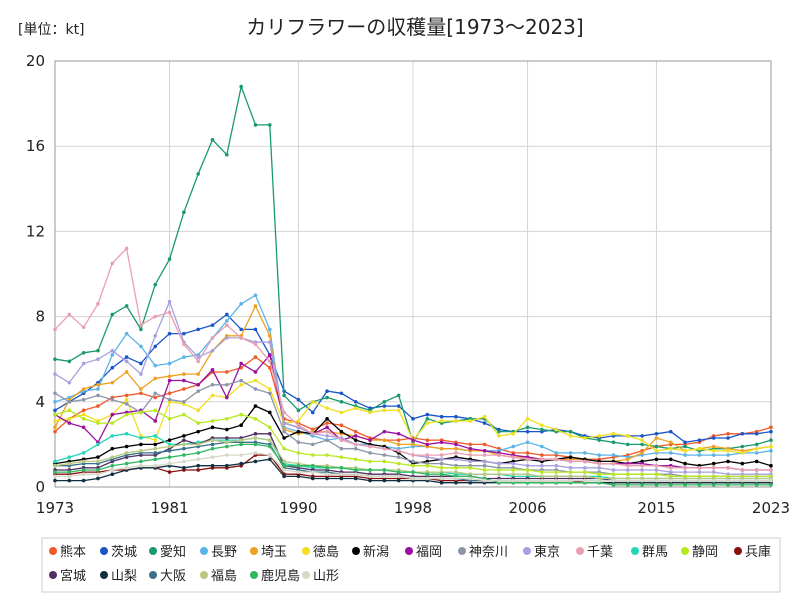 This screenshot has height=600, width=800. I want to click on x-tick-label: 2006, so click(527, 508).